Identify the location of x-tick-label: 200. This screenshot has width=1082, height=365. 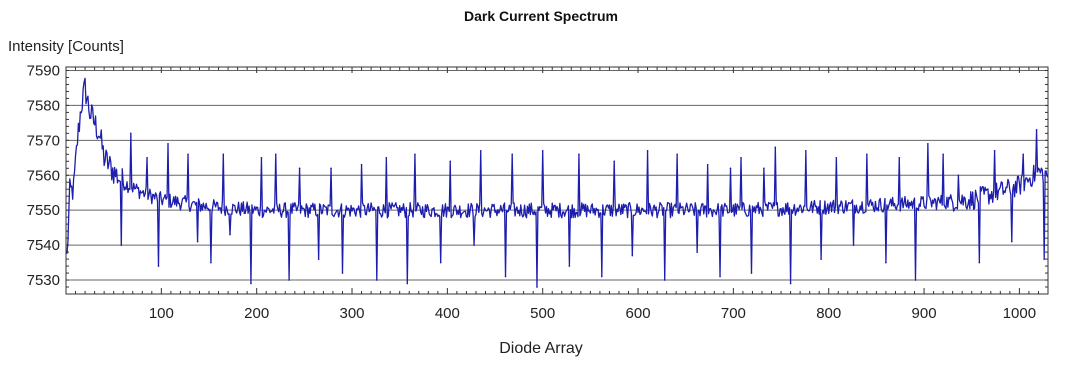
(256, 313).